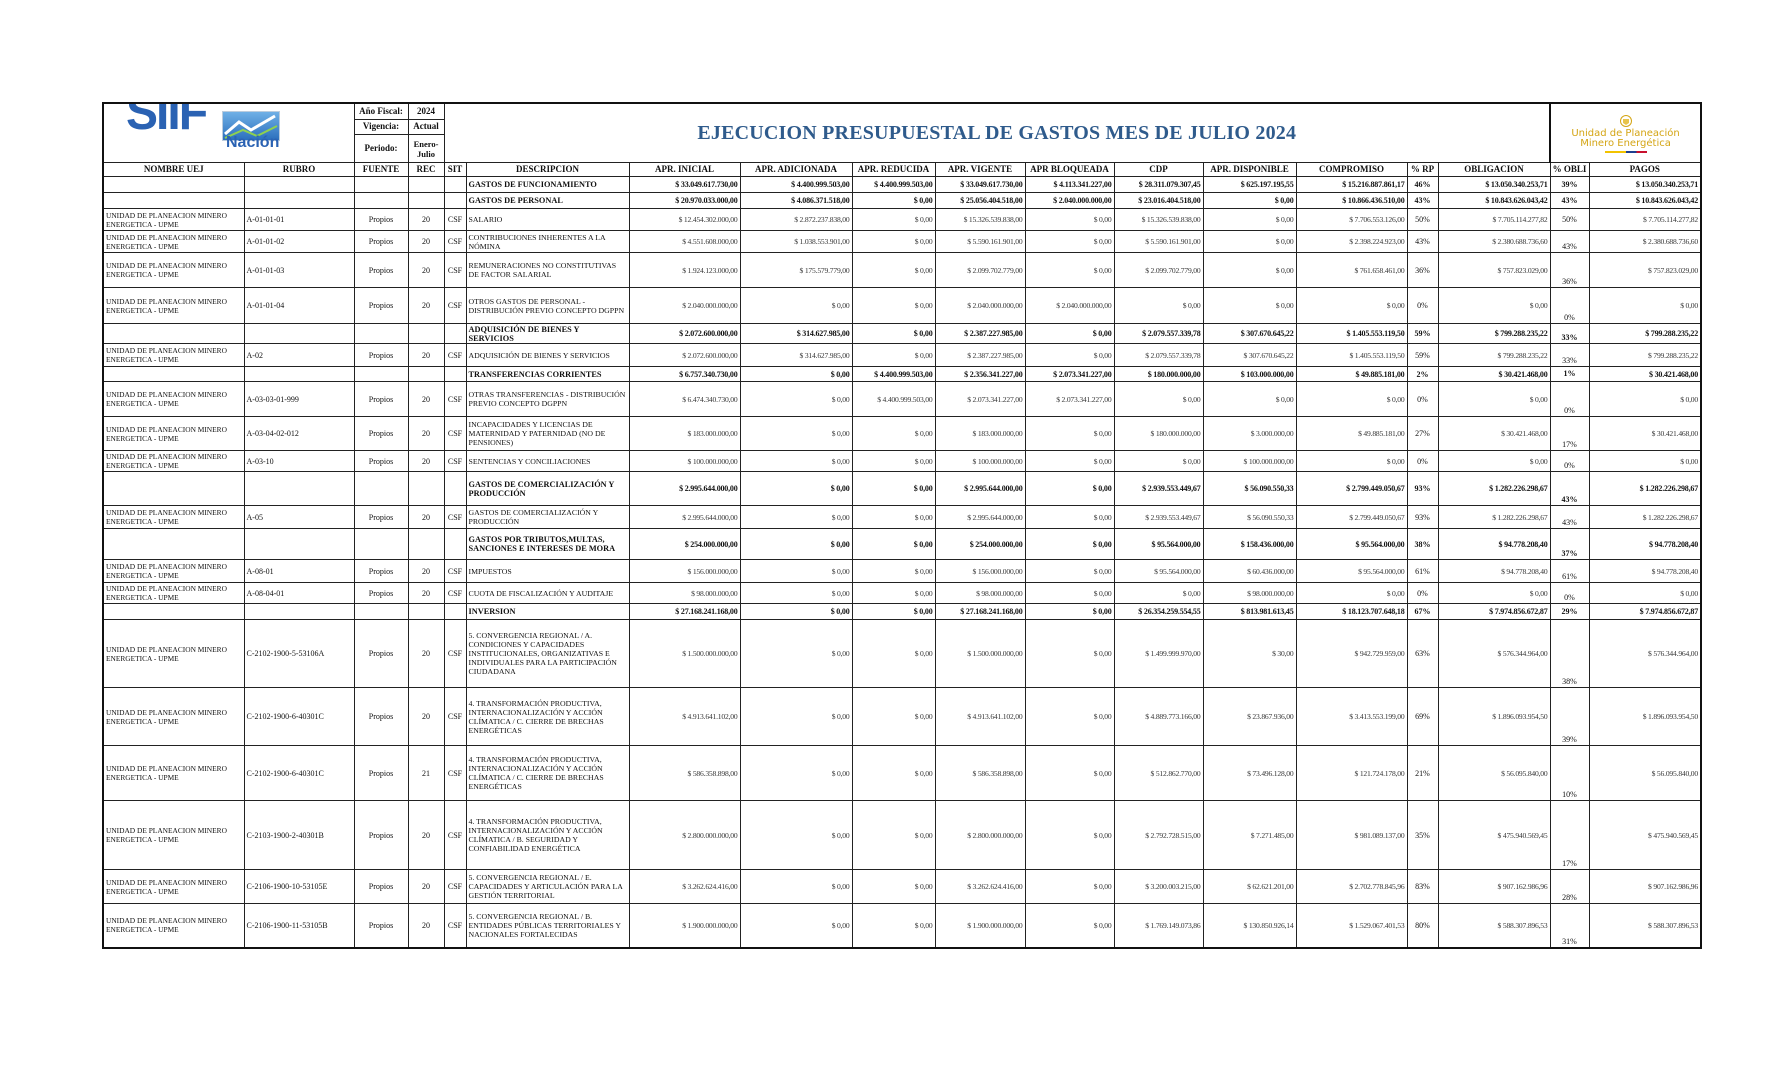  What do you see at coordinates (299, 241) in the screenshot?
I see `cell-rubro: A-01-01-02` at bounding box center [299, 241].